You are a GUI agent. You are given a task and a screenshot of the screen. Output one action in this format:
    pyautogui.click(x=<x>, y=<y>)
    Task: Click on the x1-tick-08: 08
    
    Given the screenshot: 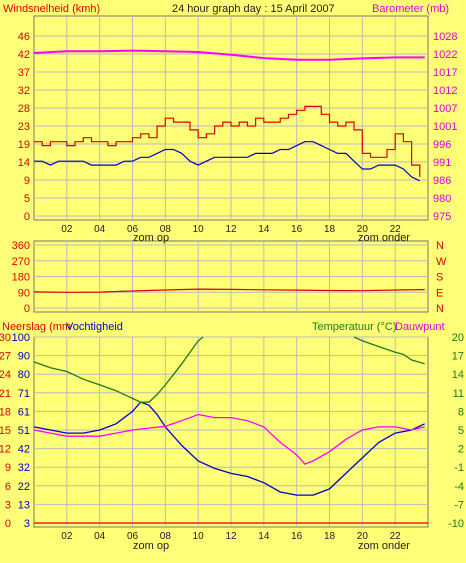 What is the action you would take?
    pyautogui.click(x=166, y=229)
    